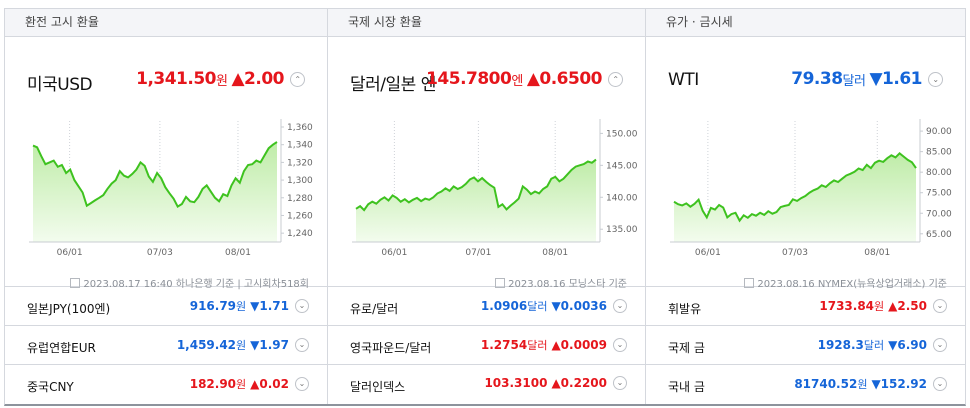 The image size is (970, 408). I want to click on y-tick-label: 1,340, so click(300, 146).